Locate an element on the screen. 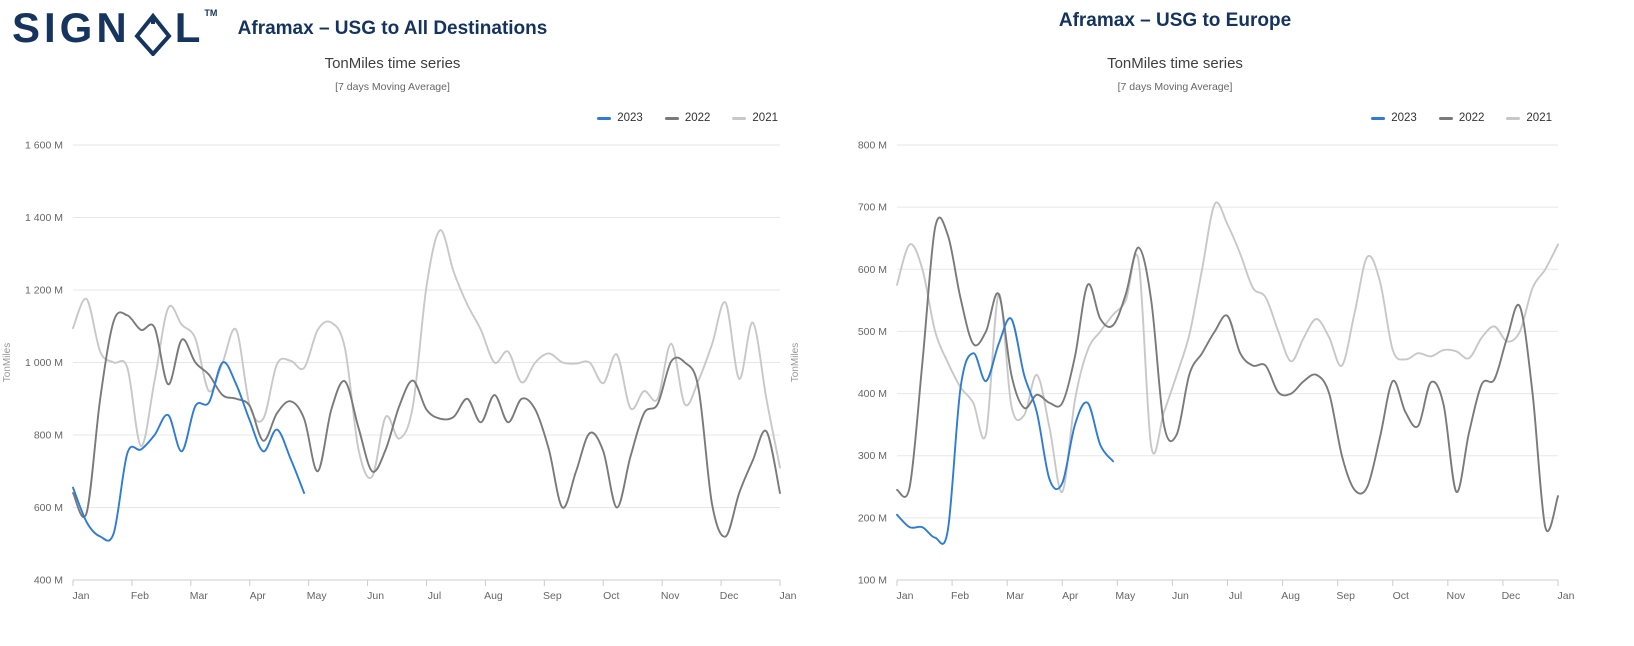 The image size is (1634, 646). y-axis-tick-label: 200 M is located at coordinates (872, 518).